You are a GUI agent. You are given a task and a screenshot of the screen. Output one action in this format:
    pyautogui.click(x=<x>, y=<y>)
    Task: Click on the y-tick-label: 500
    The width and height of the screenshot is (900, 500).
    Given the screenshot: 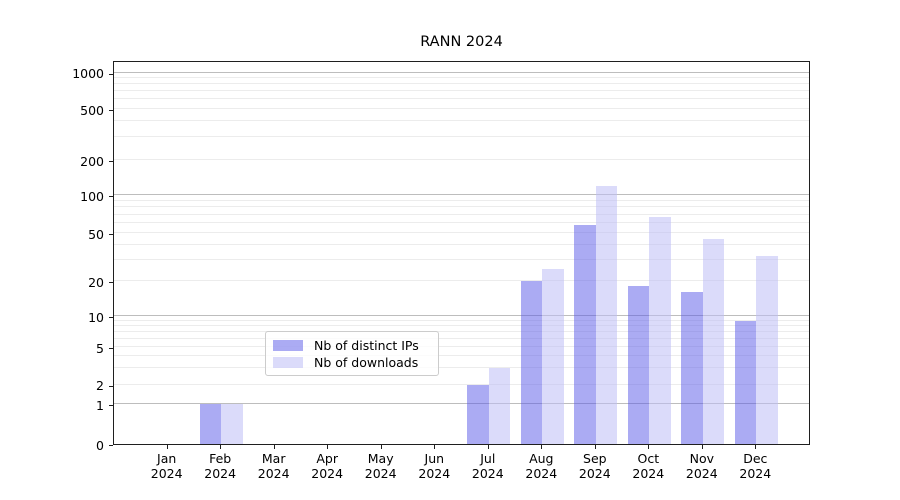 What is the action you would take?
    pyautogui.click(x=92, y=110)
    